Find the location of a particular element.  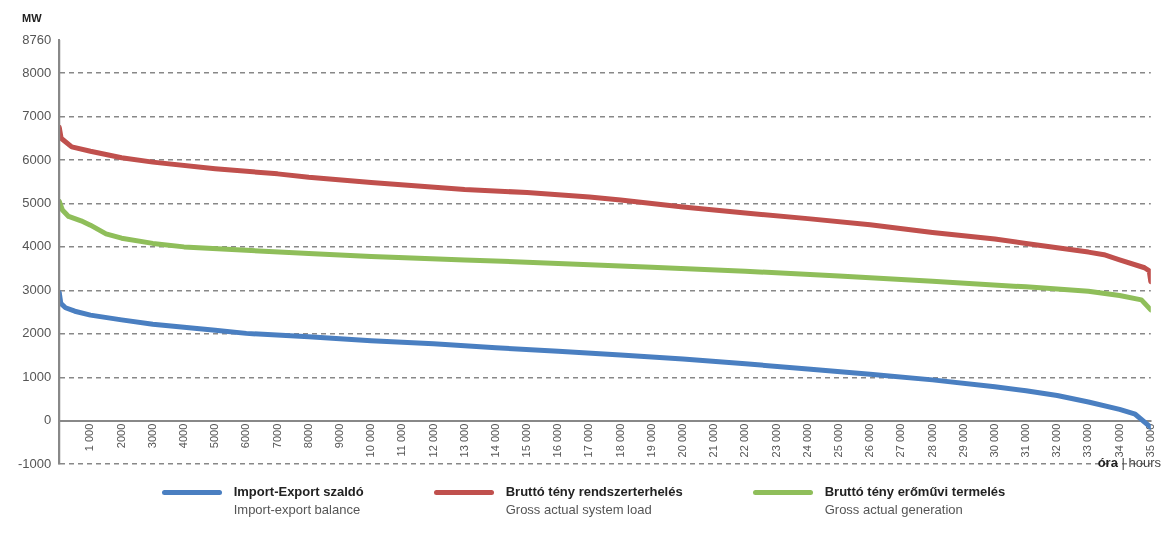

x-tick-label: 9000 is located at coordinates (338, 436).